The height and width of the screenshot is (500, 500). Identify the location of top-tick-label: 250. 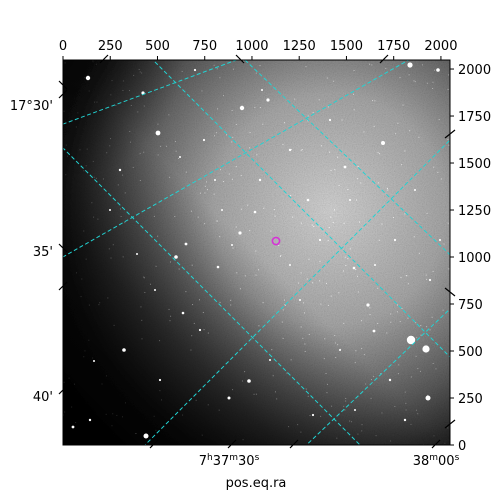
(110, 46).